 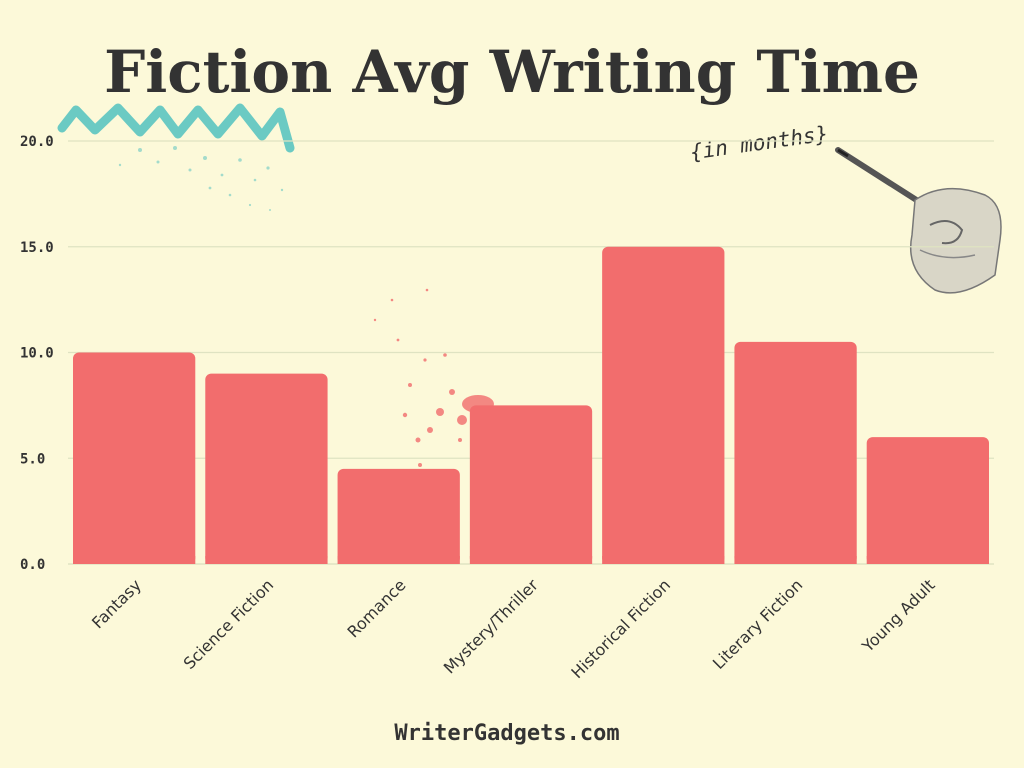 What do you see at coordinates (377, 608) in the screenshot?
I see `x-tick-label: Romance` at bounding box center [377, 608].